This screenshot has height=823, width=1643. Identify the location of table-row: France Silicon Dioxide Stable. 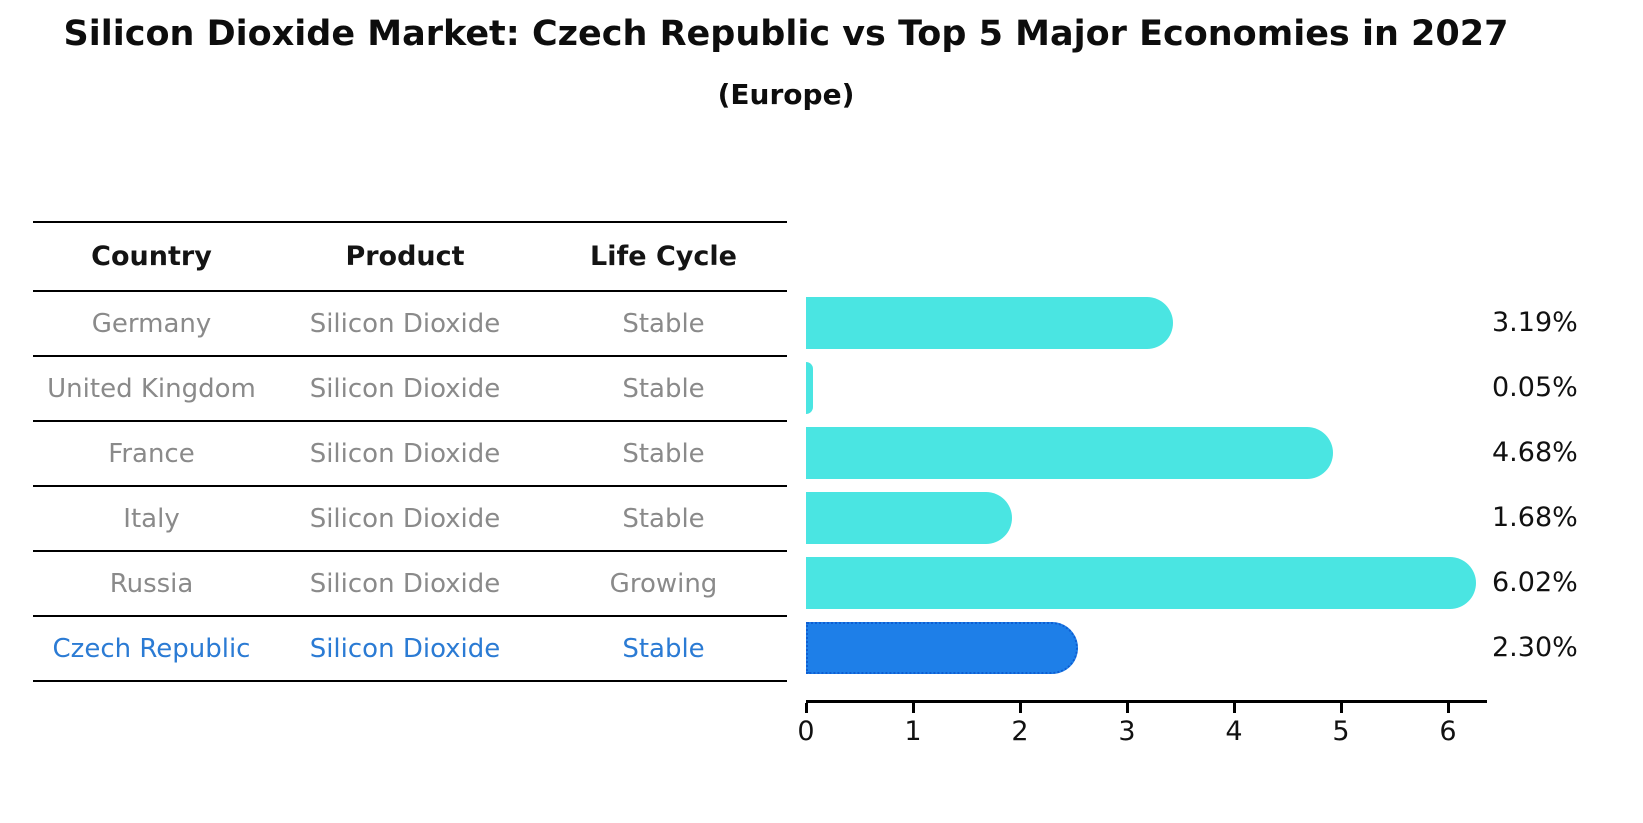
(410, 452).